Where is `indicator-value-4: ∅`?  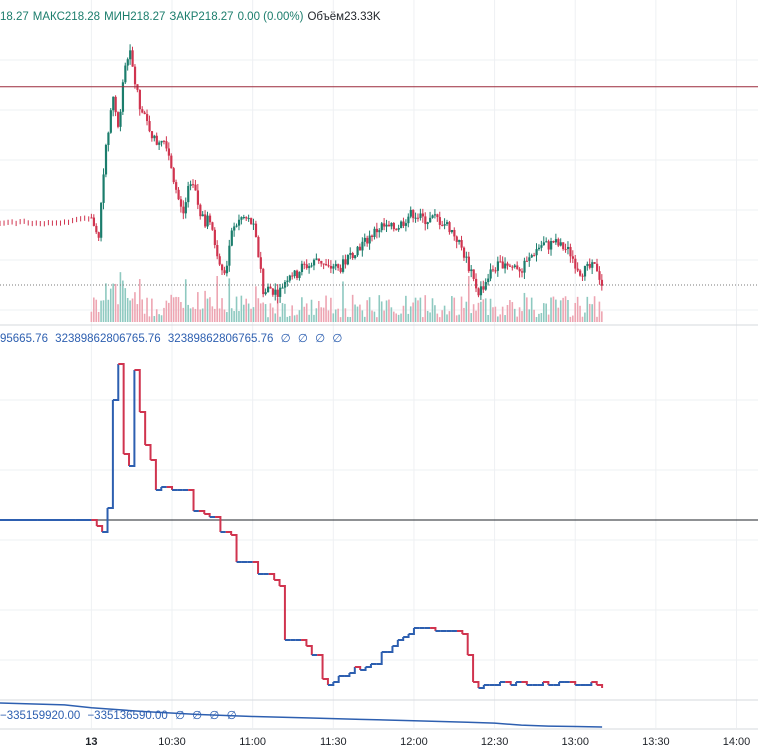
indicator-value-4: ∅ is located at coordinates (285, 339).